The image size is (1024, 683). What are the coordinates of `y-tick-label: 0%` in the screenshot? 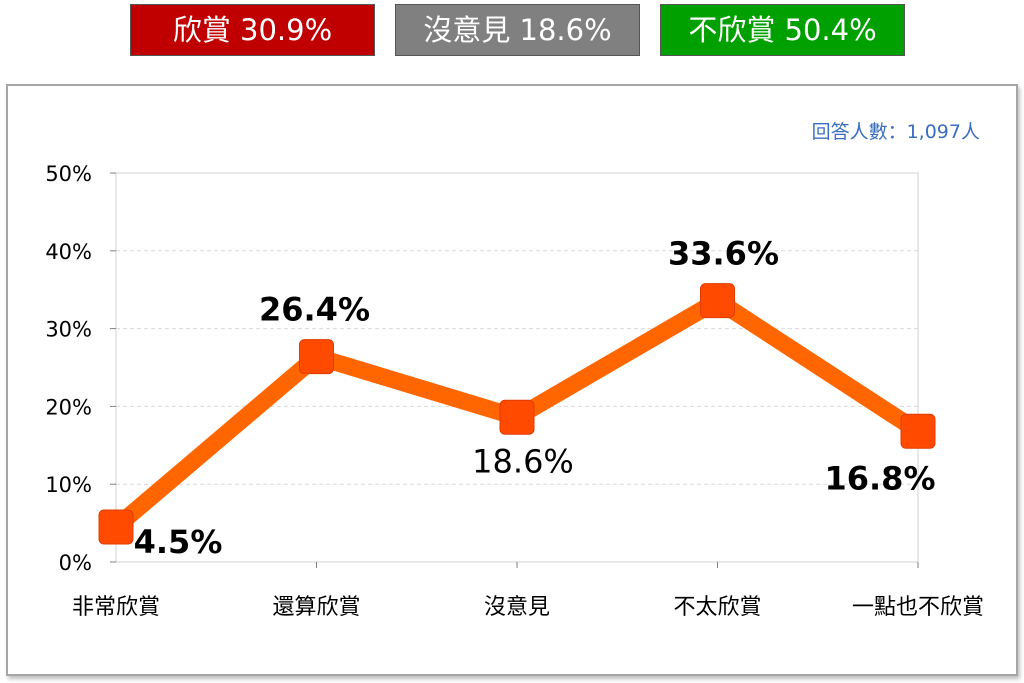 It's located at (75, 563).